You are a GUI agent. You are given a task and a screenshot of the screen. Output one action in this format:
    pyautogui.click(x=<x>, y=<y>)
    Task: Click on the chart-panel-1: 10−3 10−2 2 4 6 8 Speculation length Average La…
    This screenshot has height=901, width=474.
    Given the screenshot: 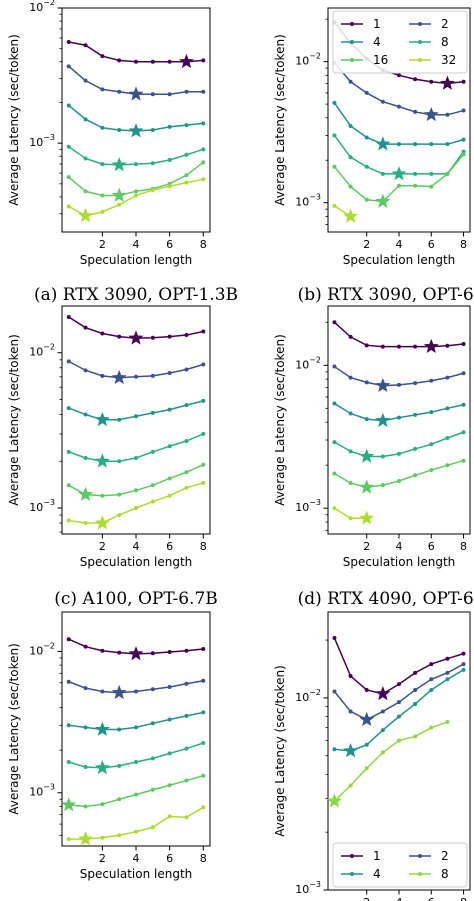 What is the action you would take?
    pyautogui.click(x=109, y=133)
    